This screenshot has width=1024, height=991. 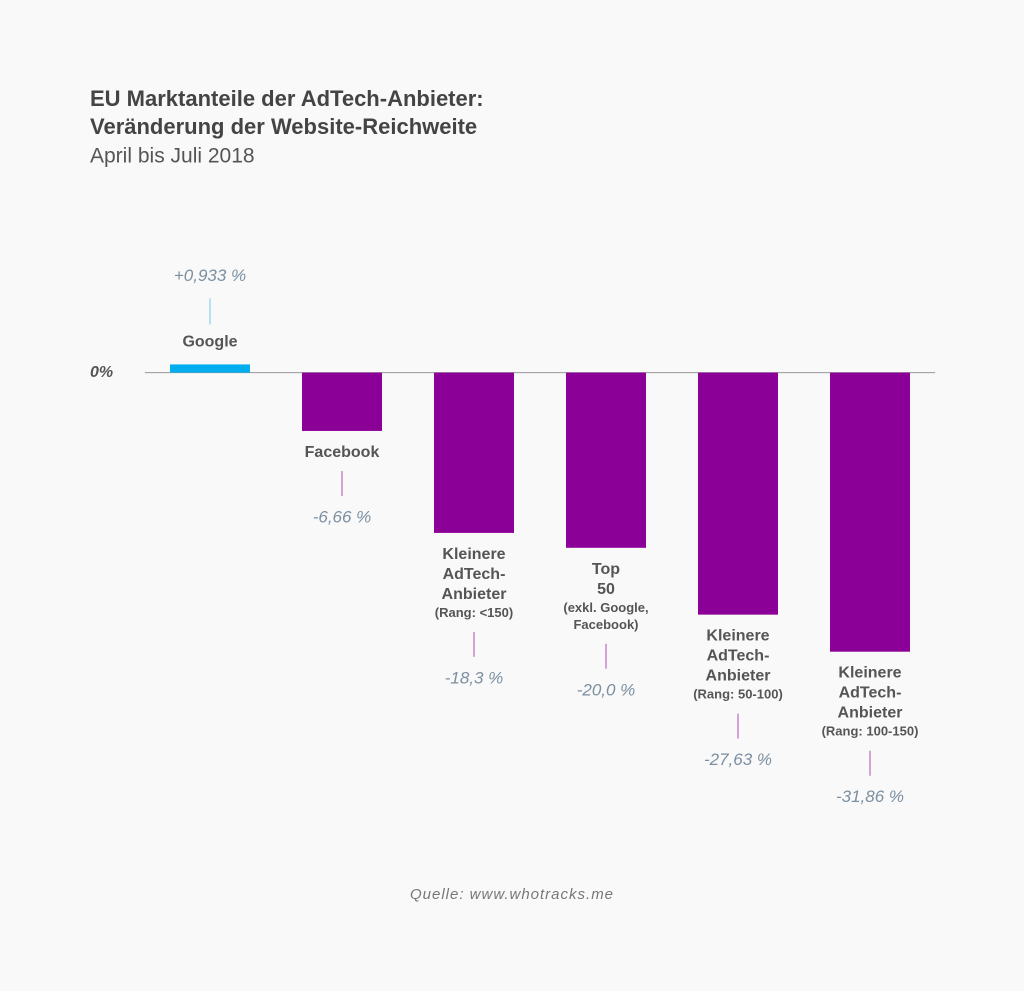 I want to click on value-label: -18,3 %, so click(x=474, y=677).